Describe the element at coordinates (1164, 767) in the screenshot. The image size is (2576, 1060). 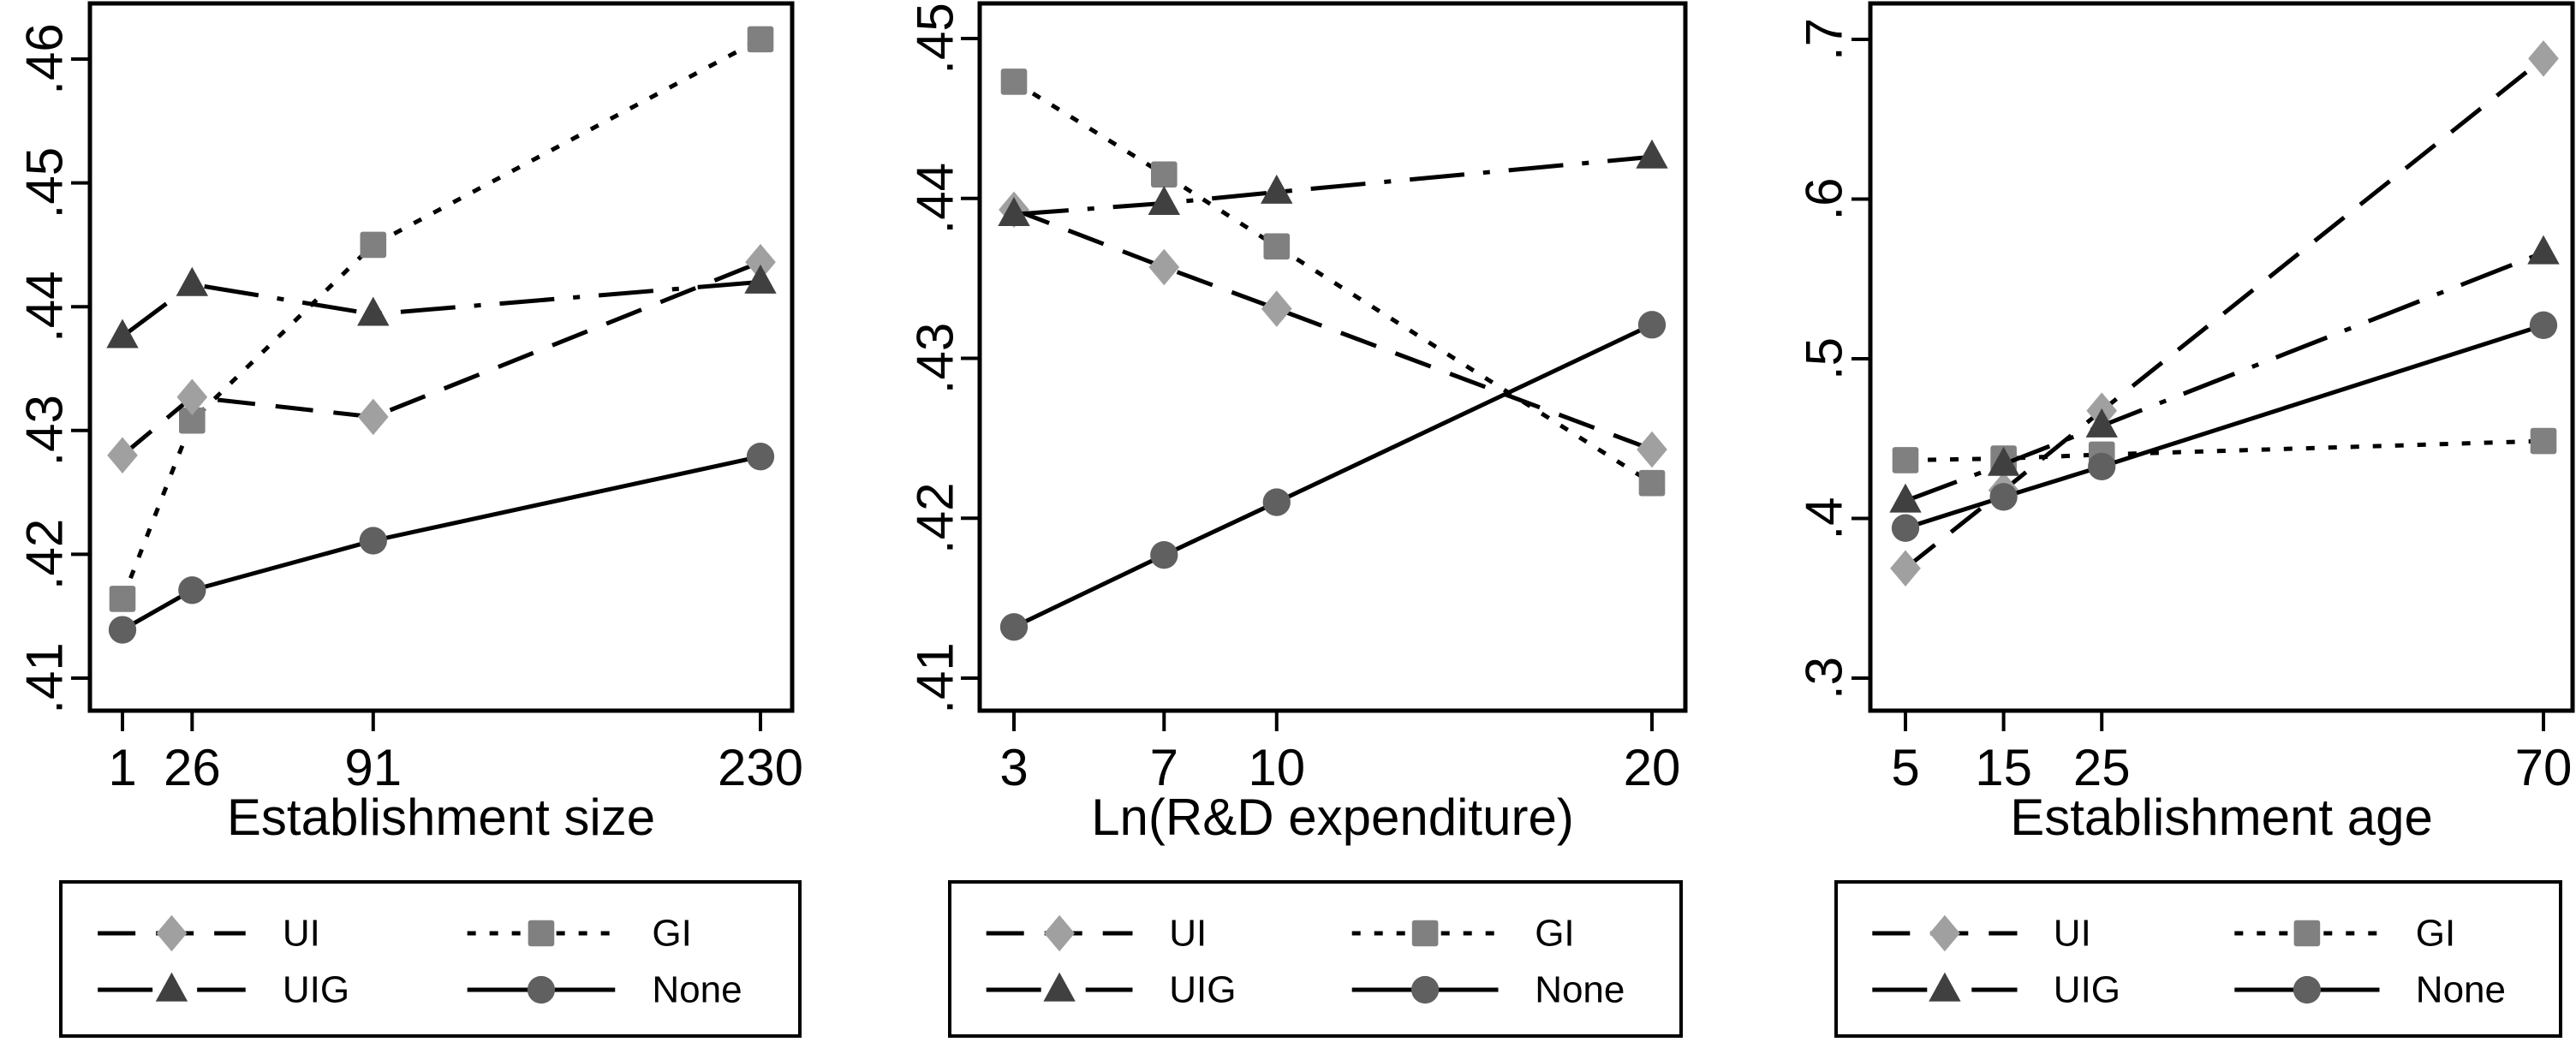
I see `x-tick-label: 7` at that location.